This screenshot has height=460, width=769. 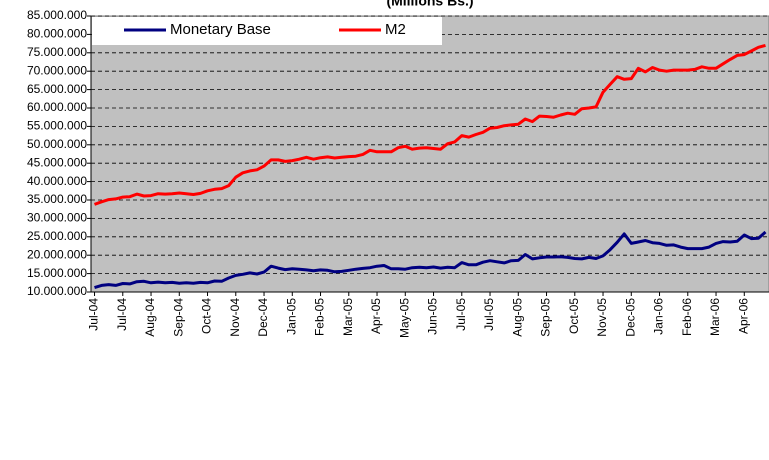 I want to click on x-tick-label: Mar-05, so click(x=348, y=317).